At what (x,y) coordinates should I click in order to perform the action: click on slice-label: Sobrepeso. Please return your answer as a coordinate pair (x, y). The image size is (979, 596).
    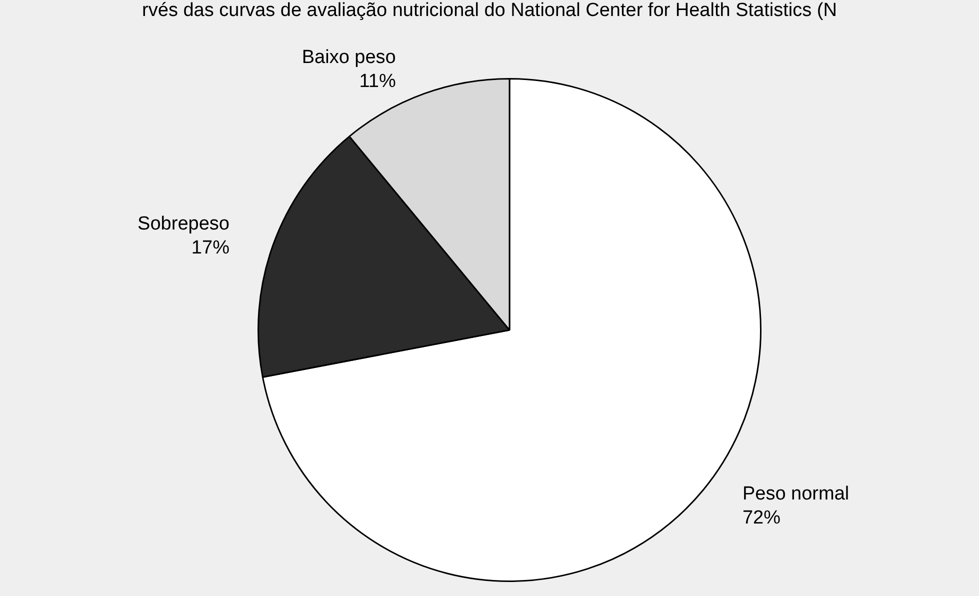
    Looking at the image, I should click on (184, 224).